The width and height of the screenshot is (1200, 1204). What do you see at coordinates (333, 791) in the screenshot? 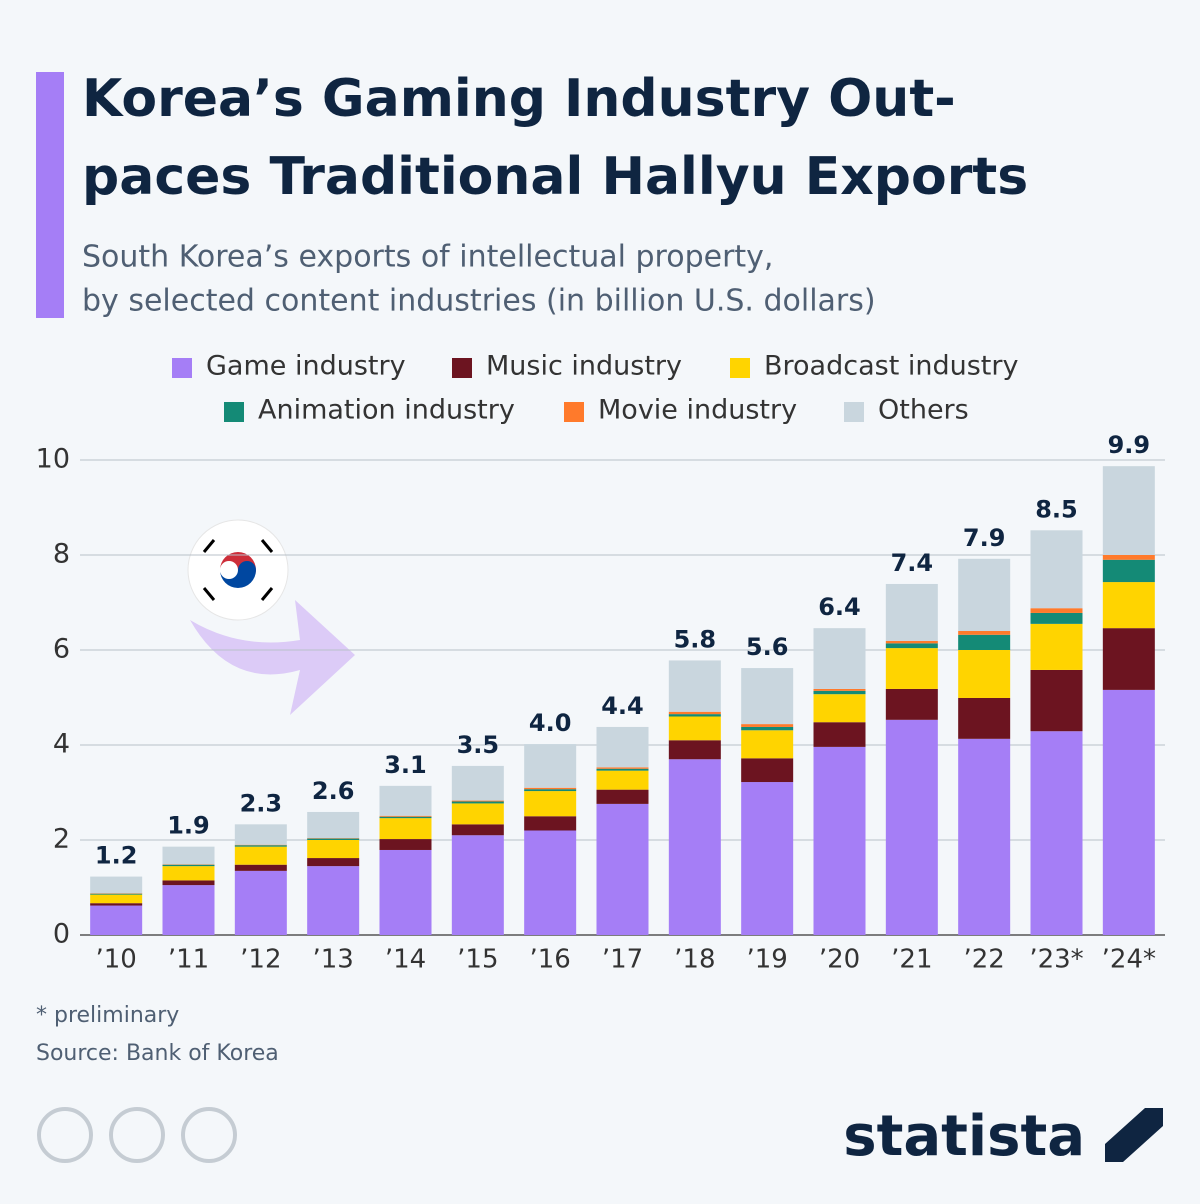
I see `total-label: 2.6` at bounding box center [333, 791].